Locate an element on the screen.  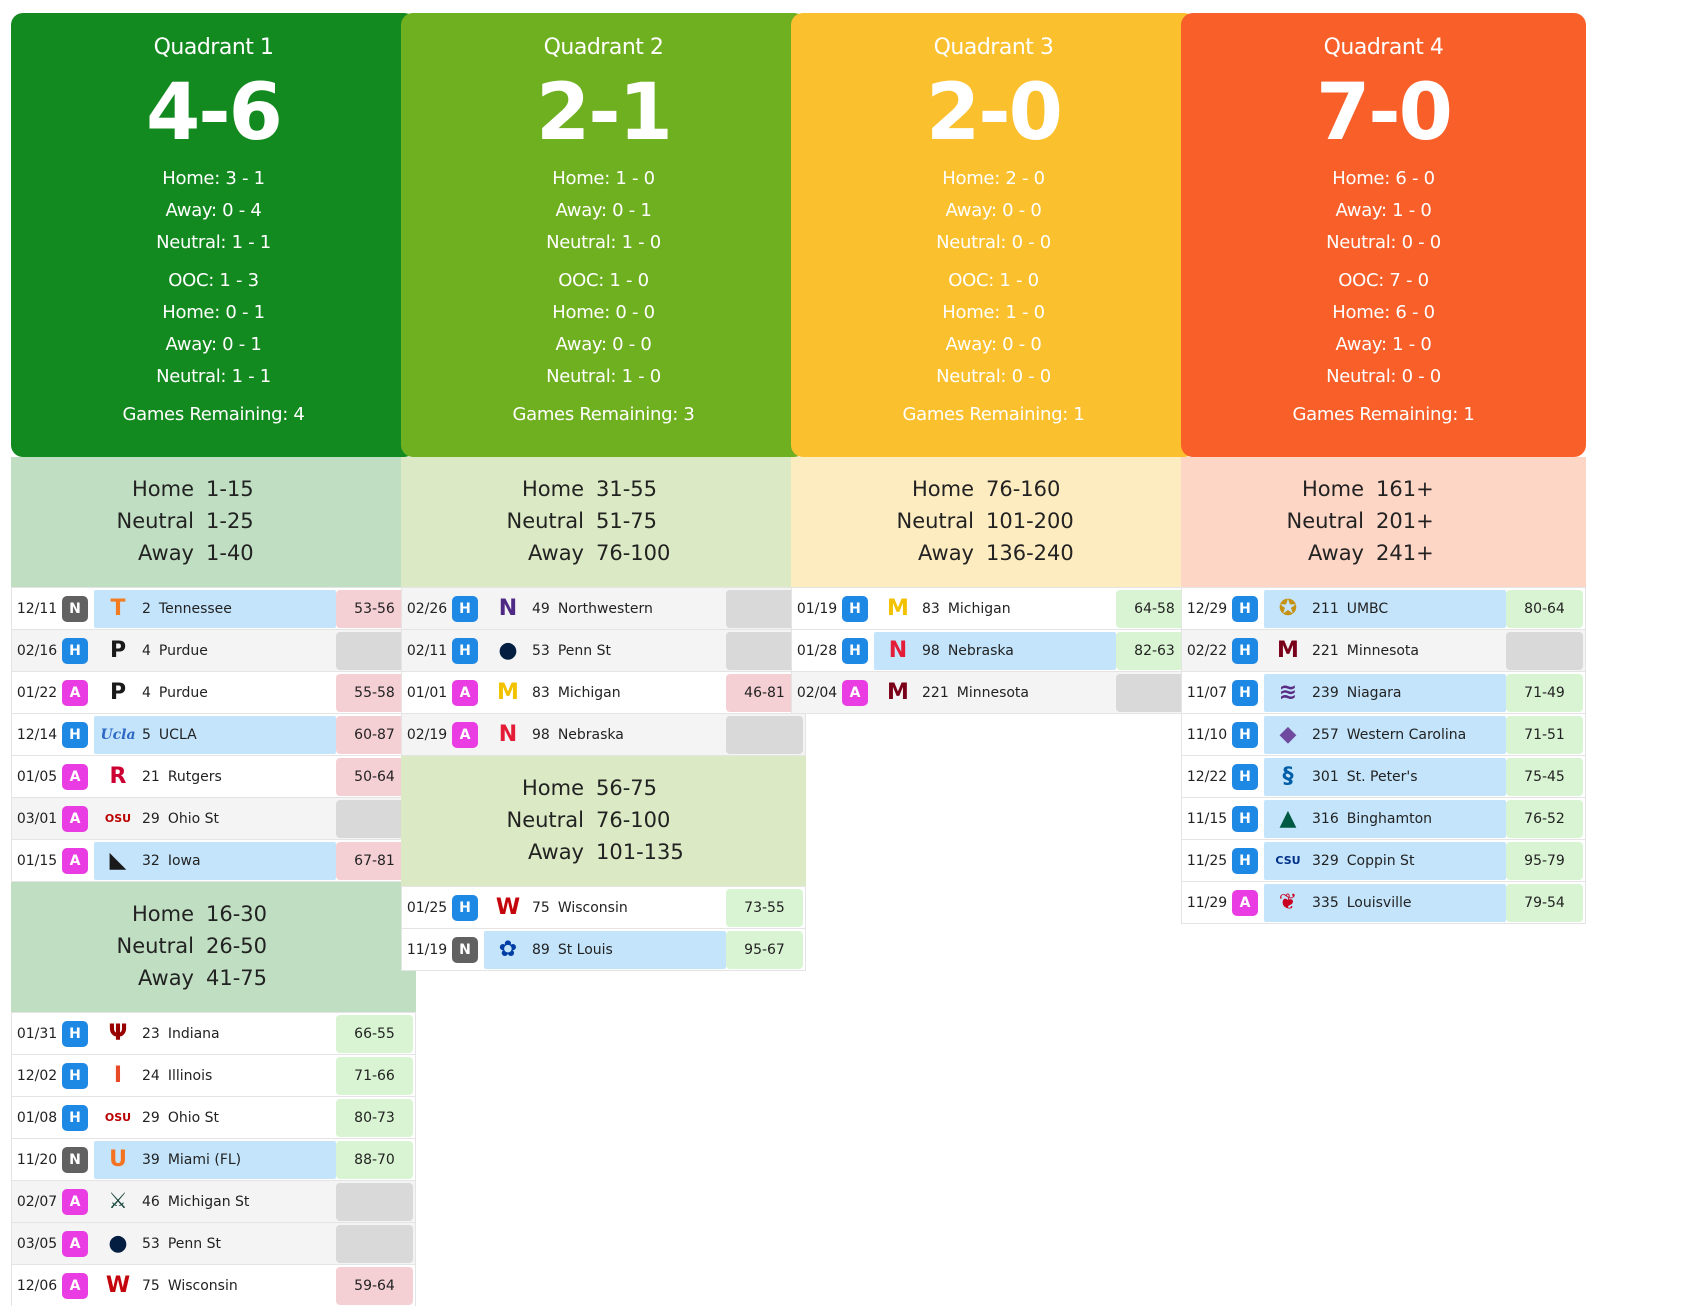
opponent-name: St. Peter's is located at coordinates (1382, 776).